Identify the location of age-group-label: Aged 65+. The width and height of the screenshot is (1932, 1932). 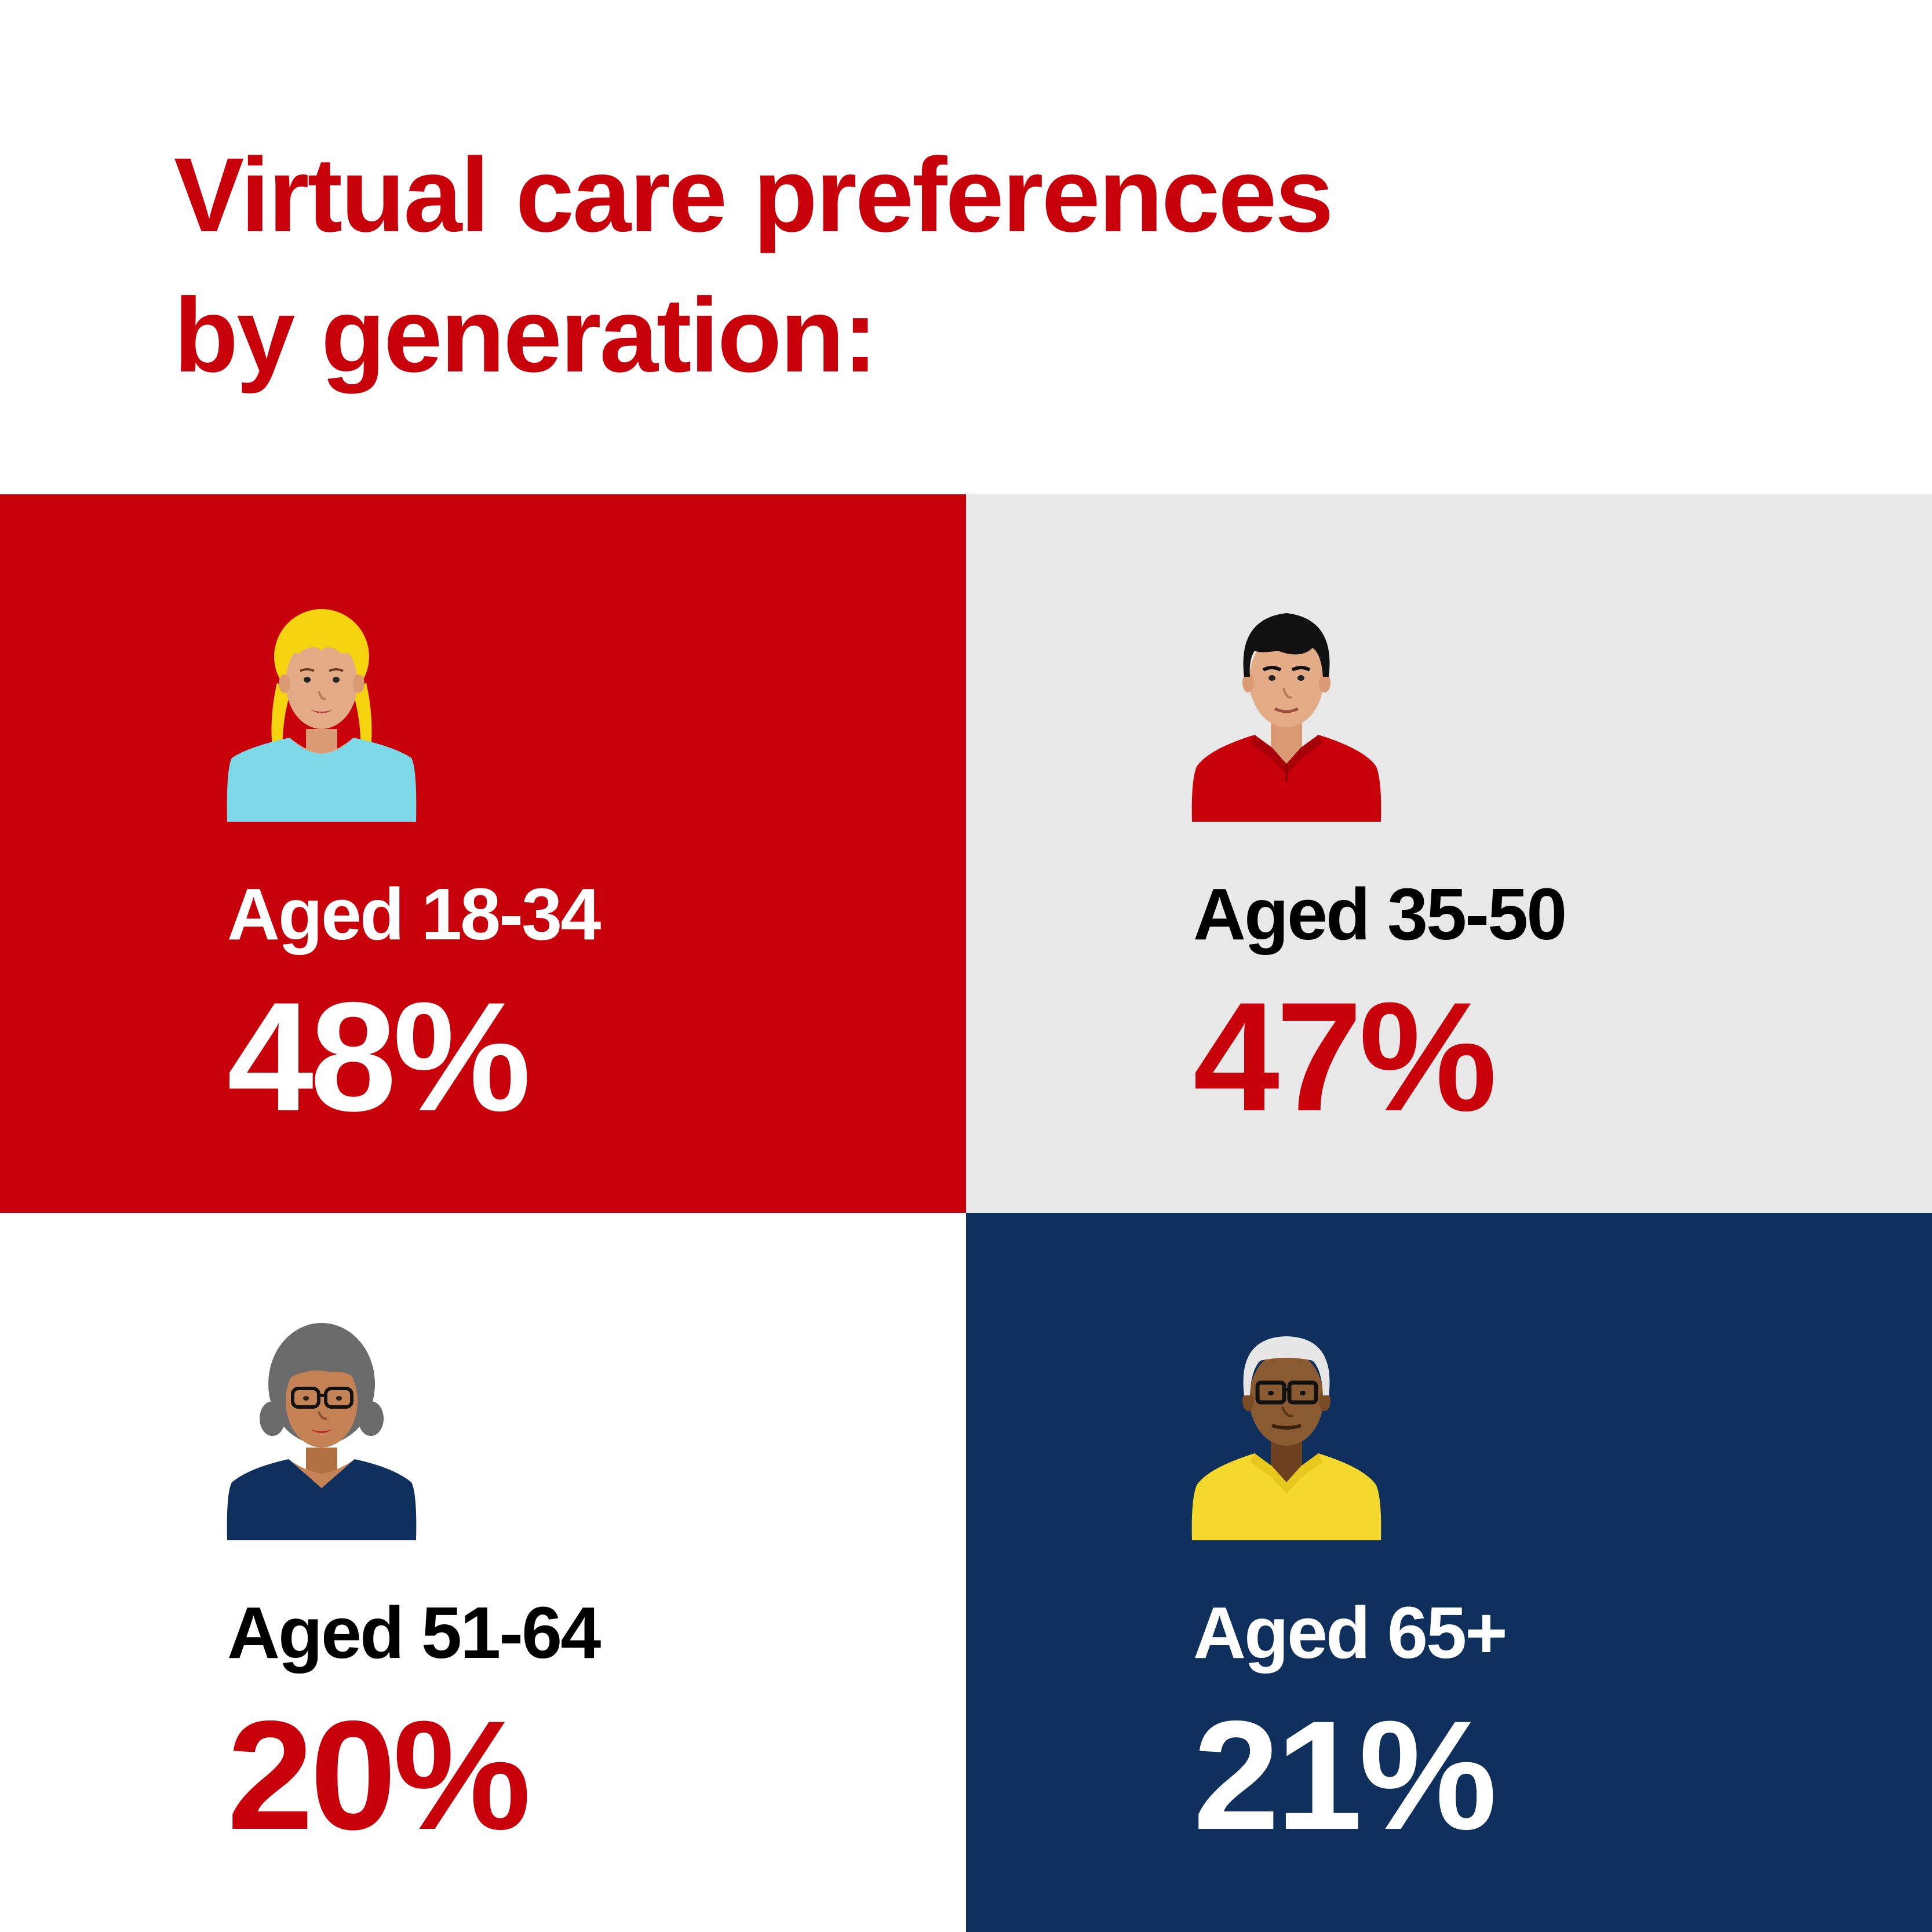
(1351, 1633).